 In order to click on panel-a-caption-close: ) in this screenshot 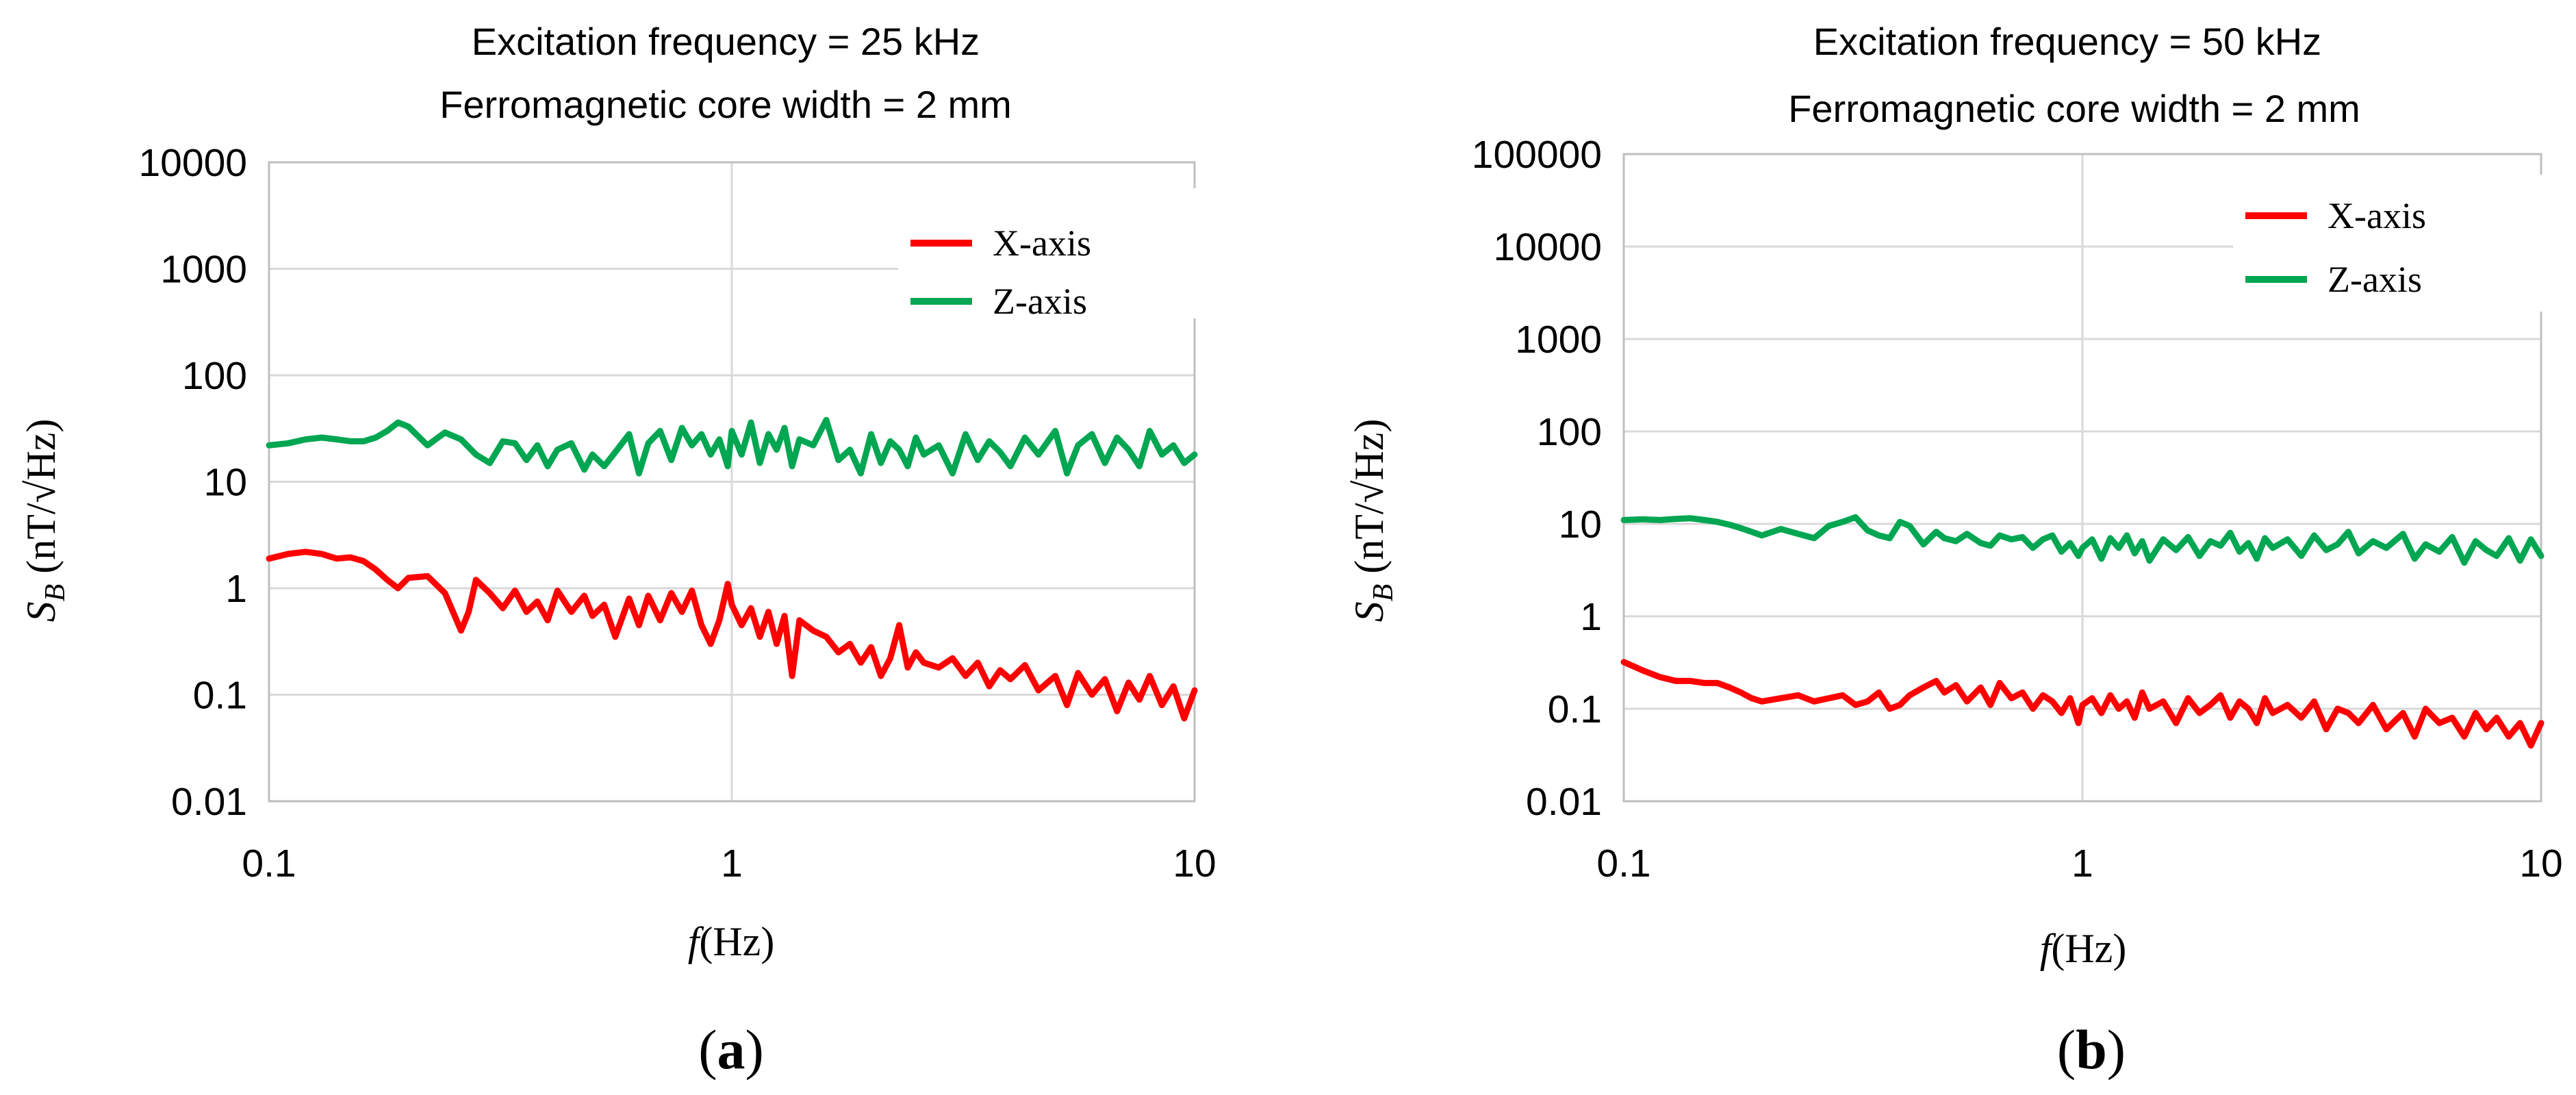, I will do `click(754, 1049)`.